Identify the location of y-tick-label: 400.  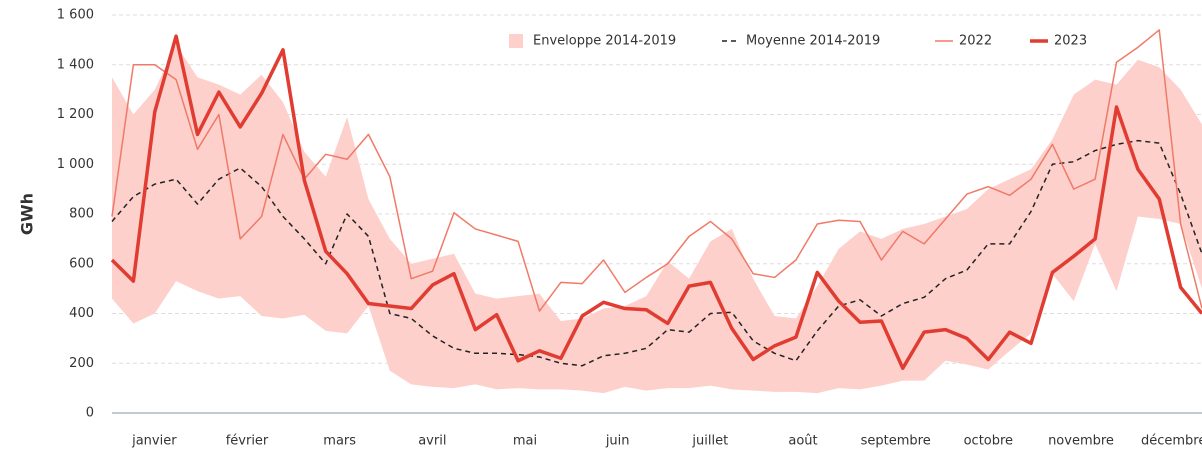
(81, 313).